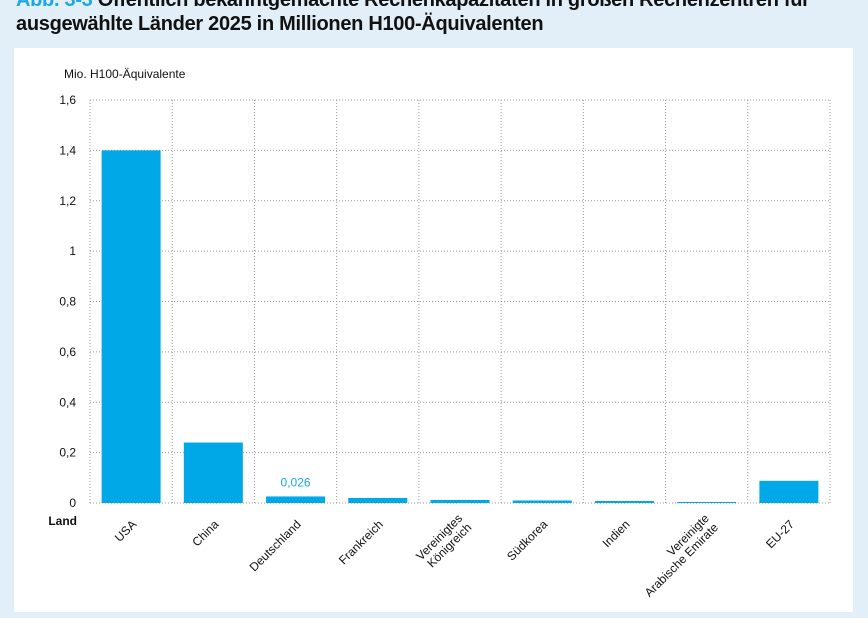 The image size is (868, 618). I want to click on x-tick-label: EU-27, so click(780, 534).